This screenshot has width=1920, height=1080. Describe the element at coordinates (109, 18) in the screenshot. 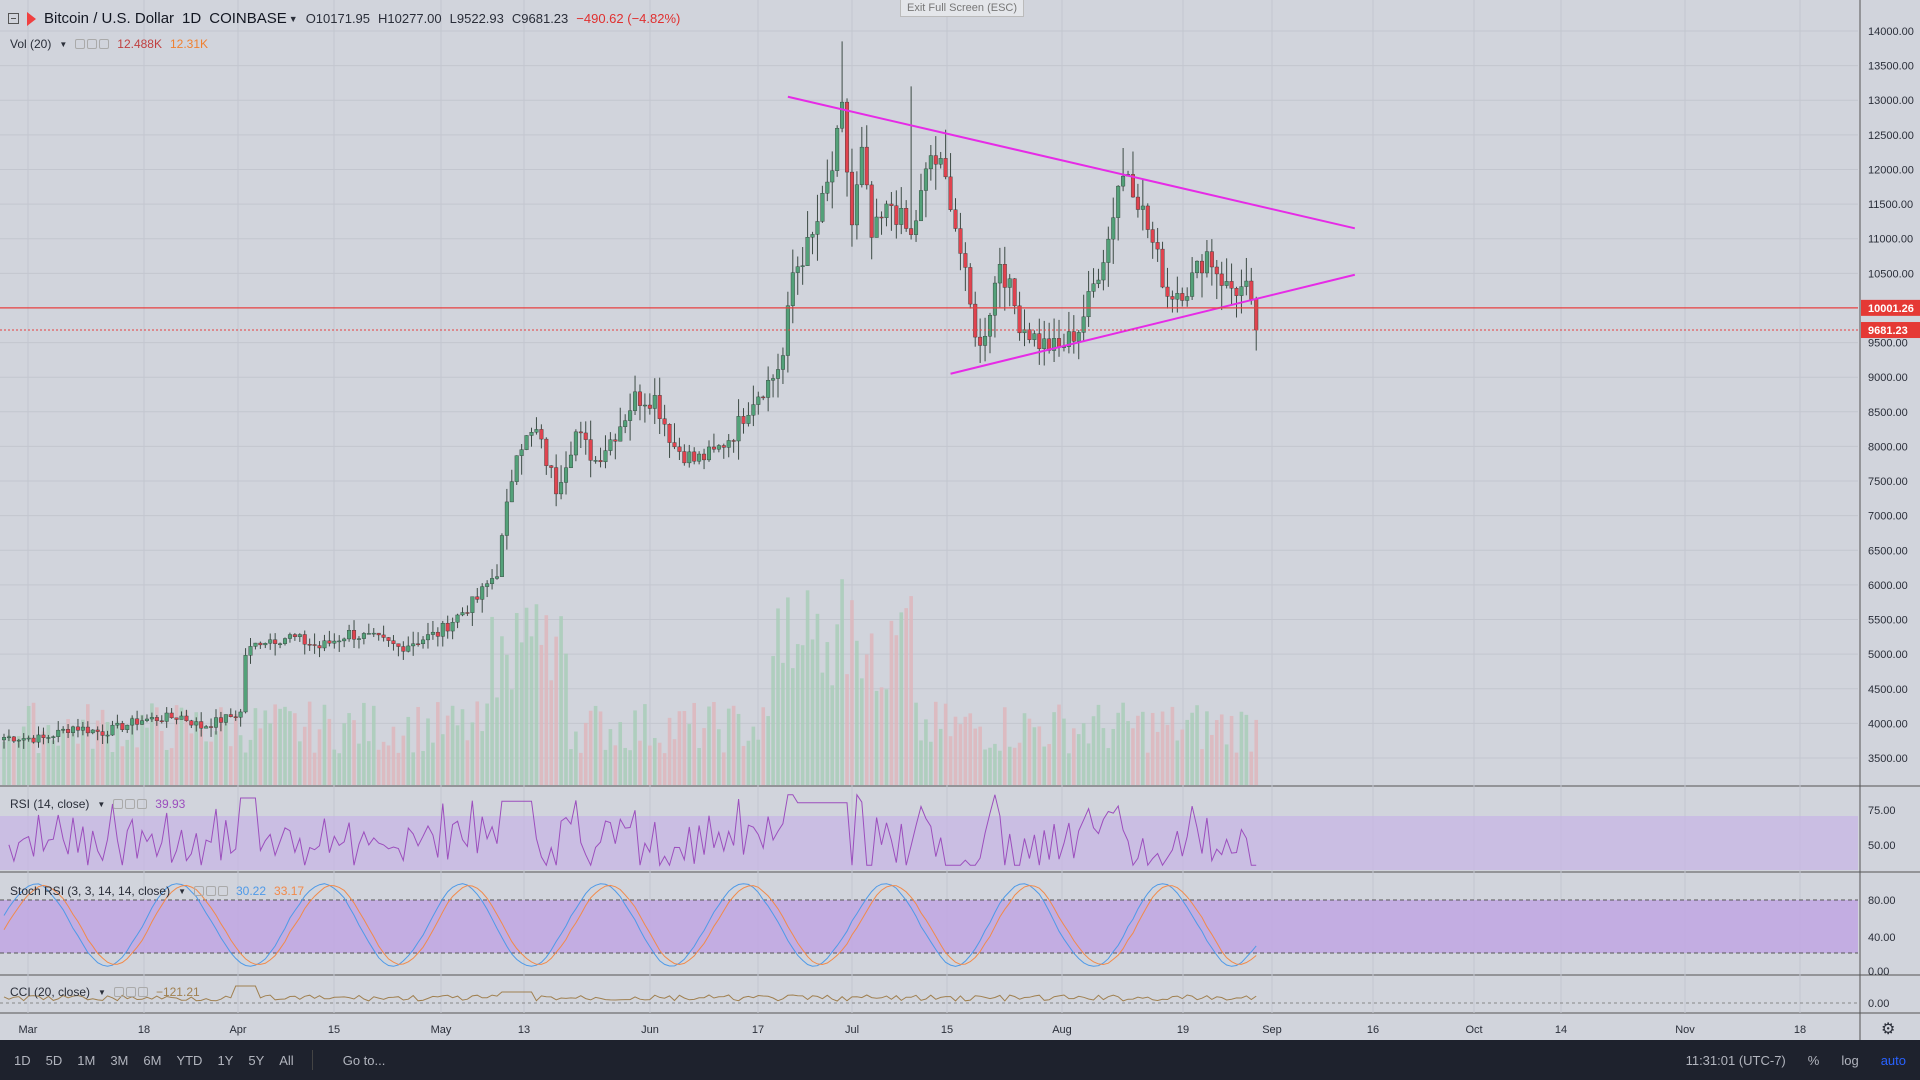

I see `symbol-name: Bitcoin / U.S. Dollar` at that location.